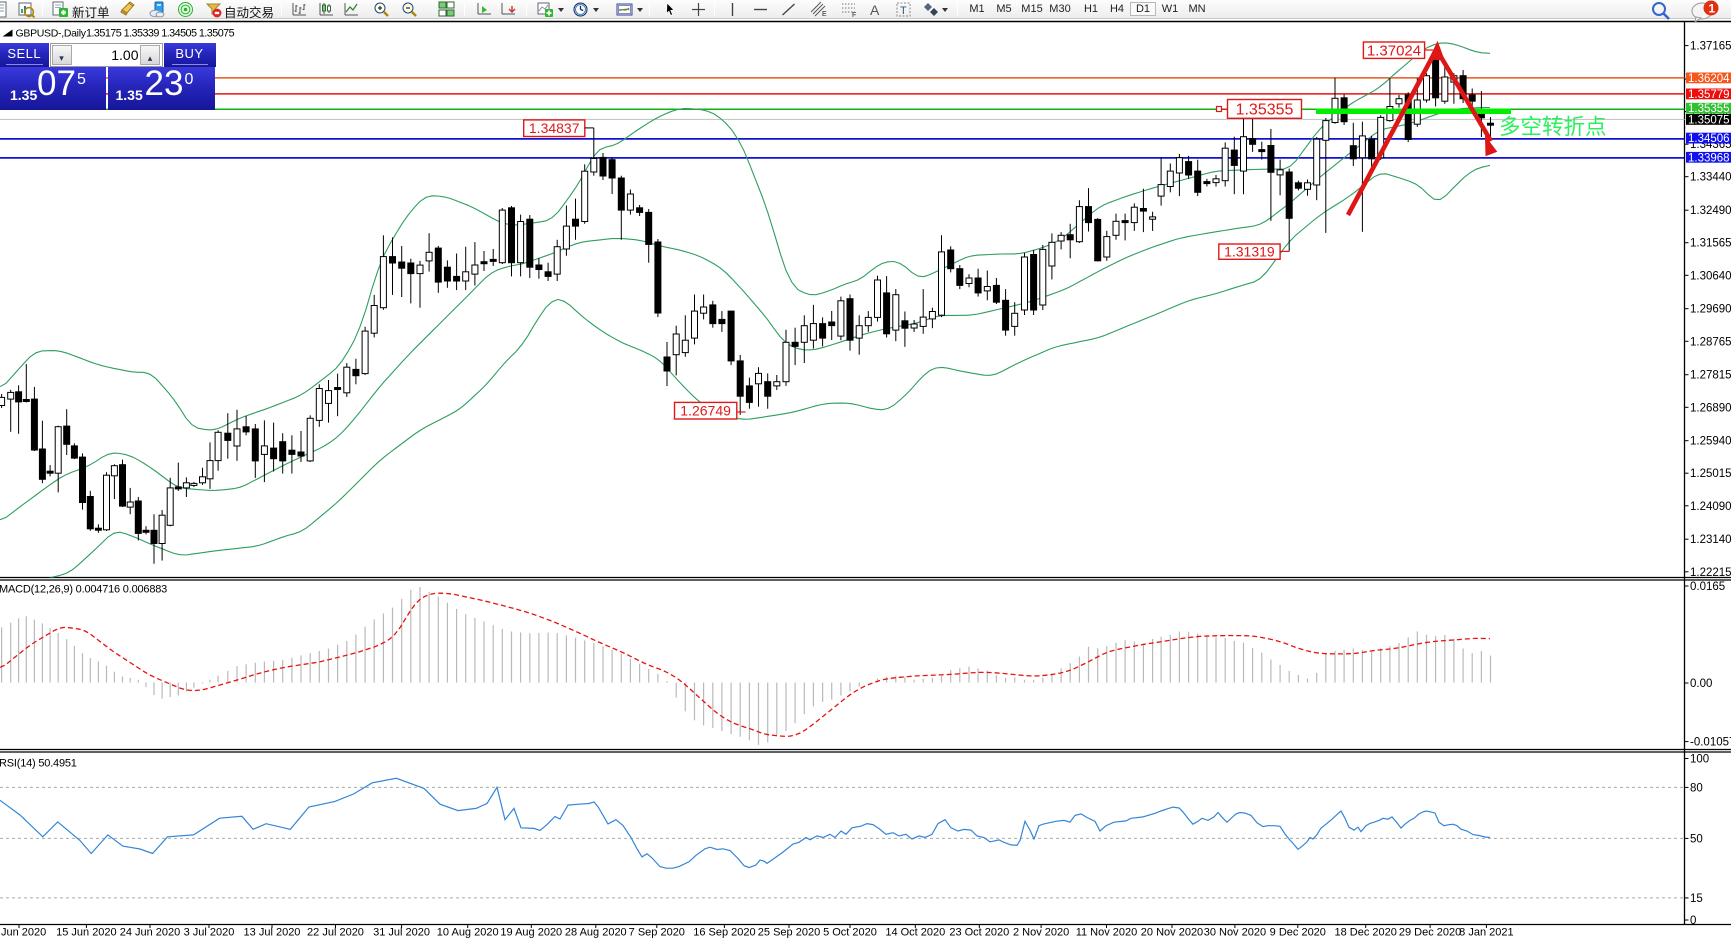 This screenshot has width=1731, height=940. What do you see at coordinates (979, 933) in the screenshot?
I see `svg-text: 23 Oct 2020` at bounding box center [979, 933].